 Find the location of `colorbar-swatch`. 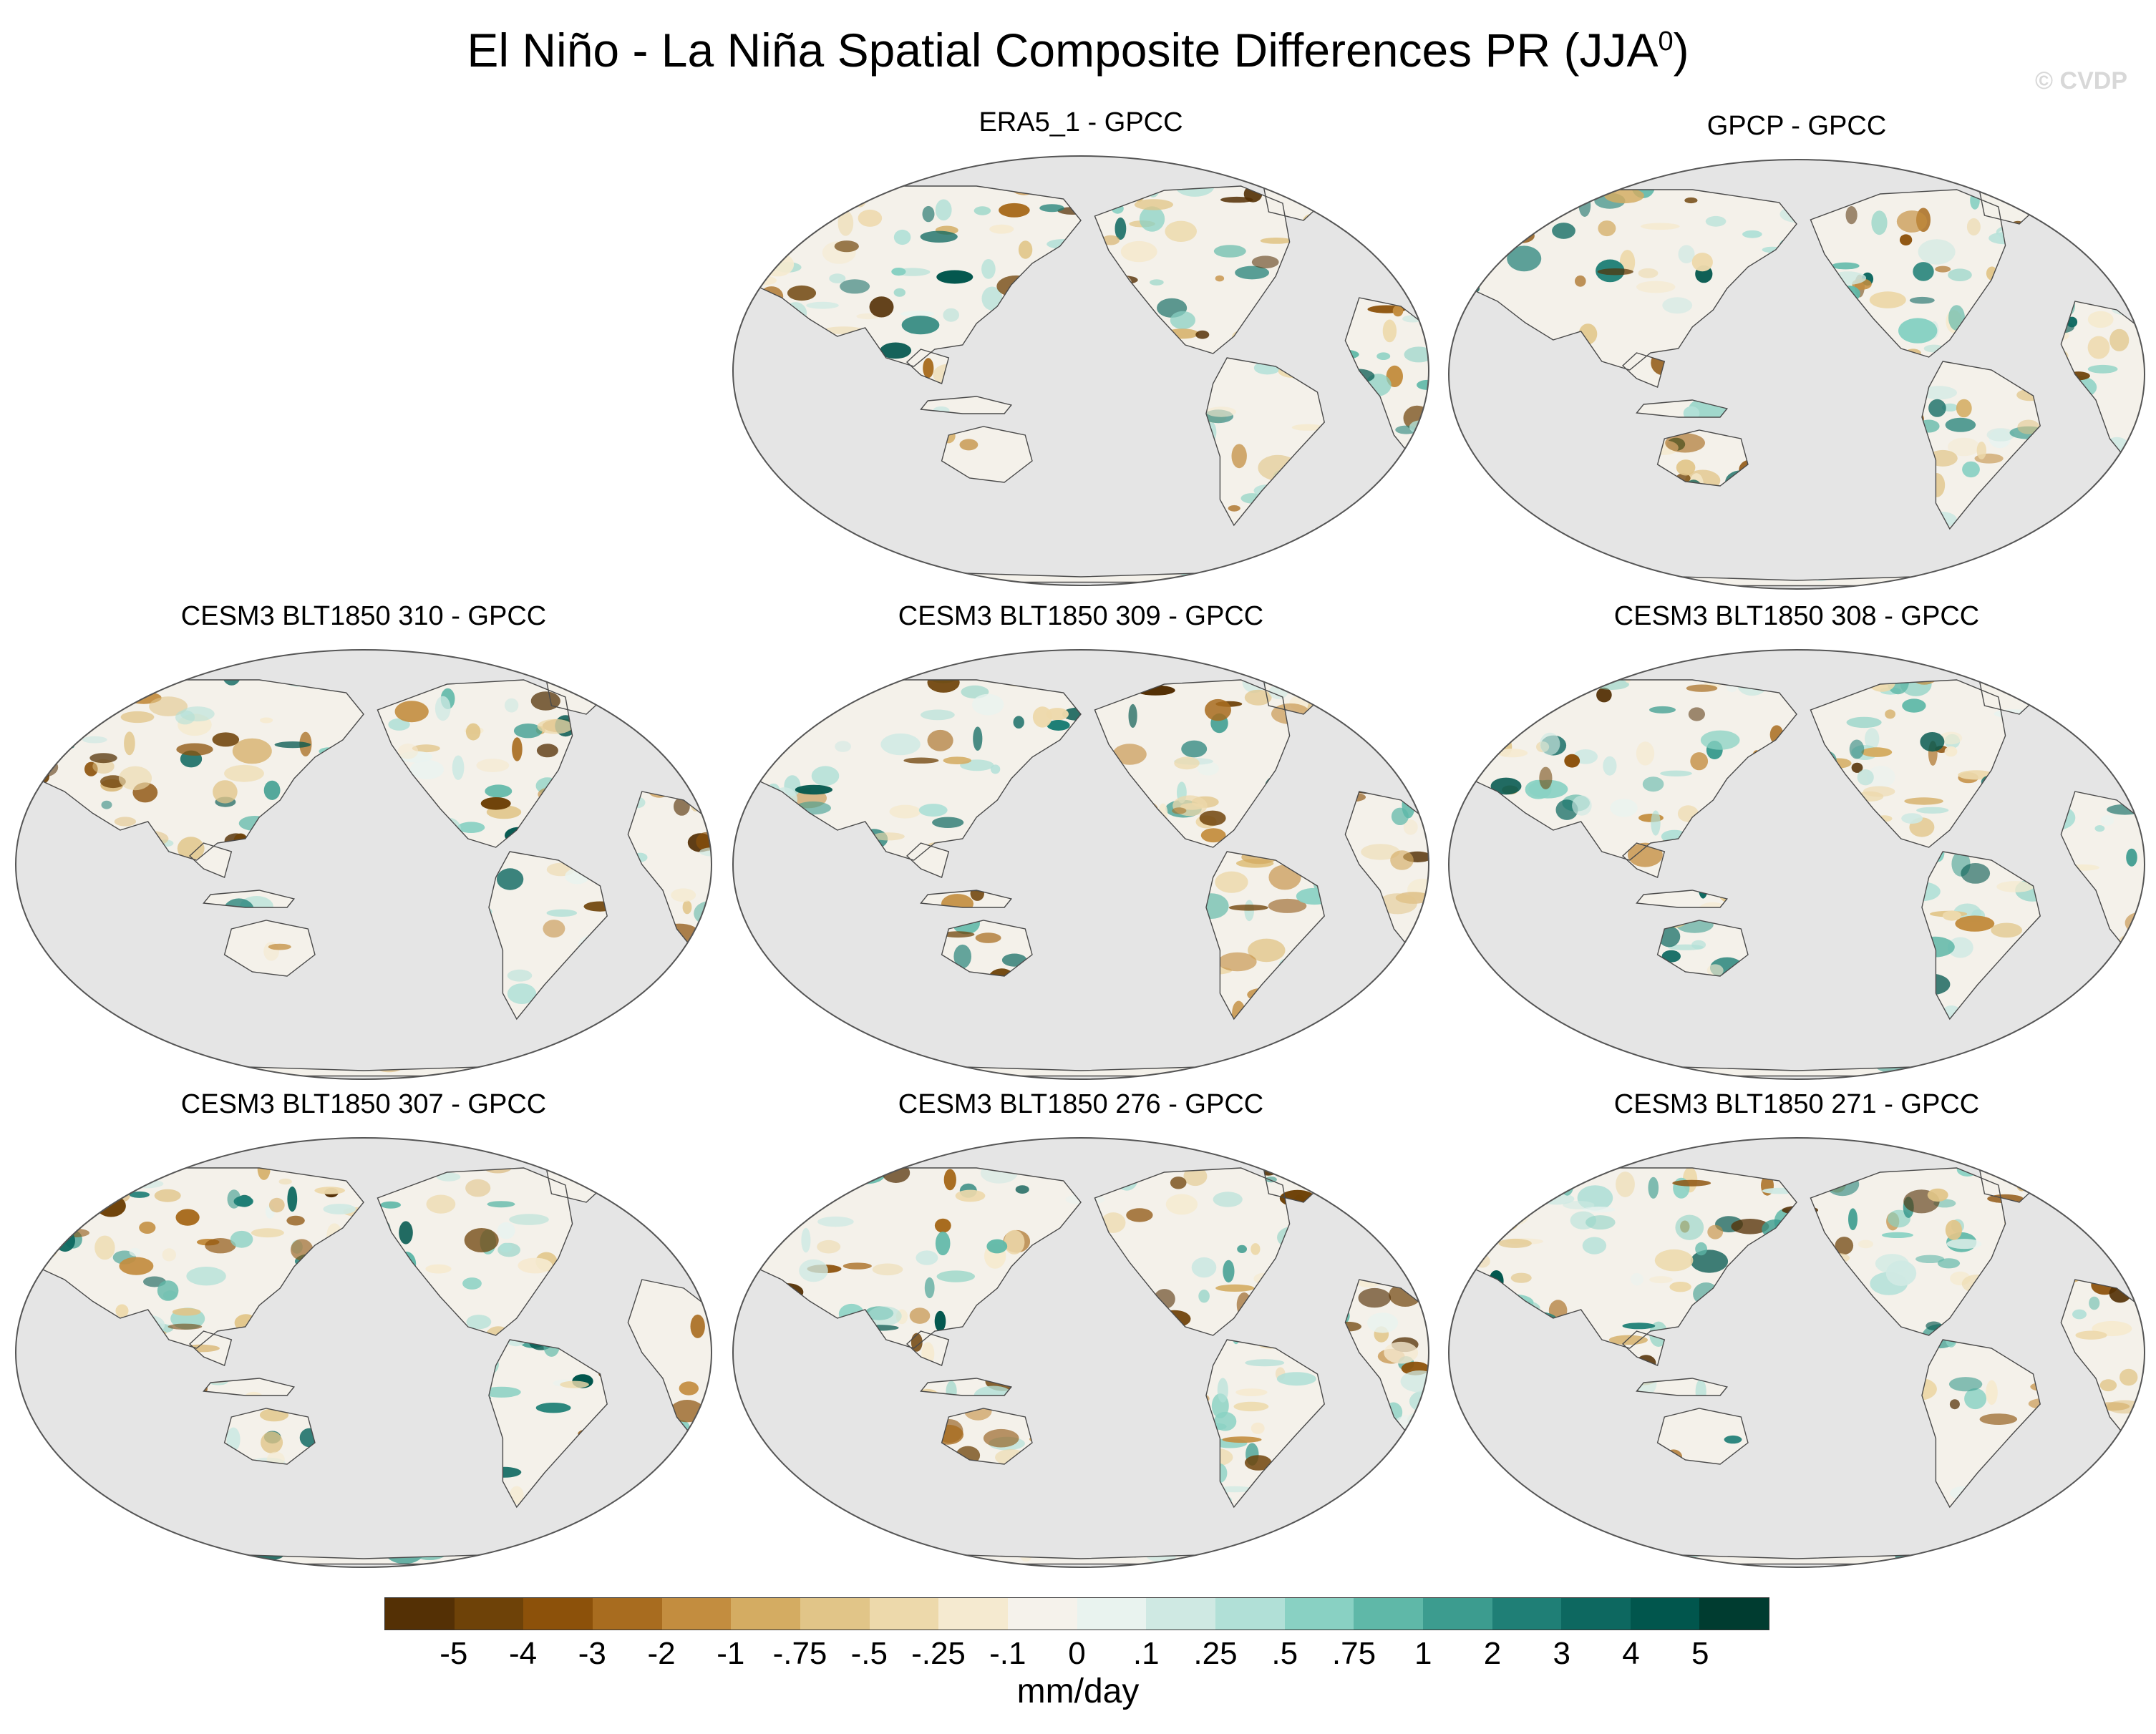

colorbar-swatch is located at coordinates (904, 1614).